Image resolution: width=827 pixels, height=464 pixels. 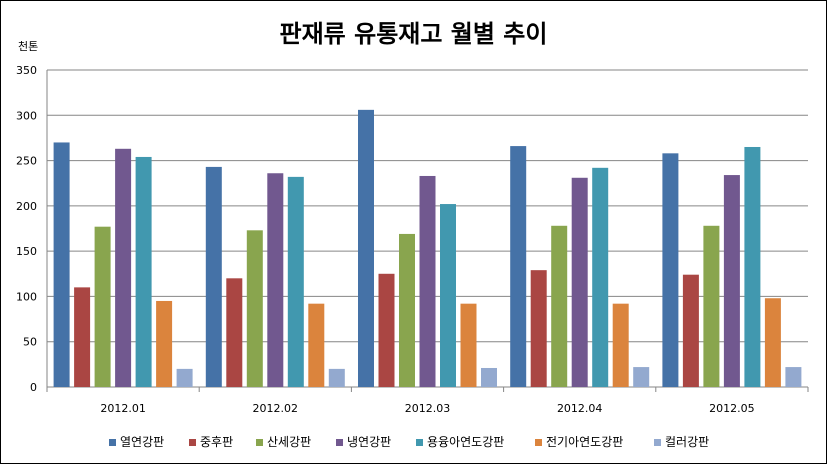 What do you see at coordinates (413, 34) in the screenshot?
I see `chart-title: 판재류 유통재고 월별 추이` at bounding box center [413, 34].